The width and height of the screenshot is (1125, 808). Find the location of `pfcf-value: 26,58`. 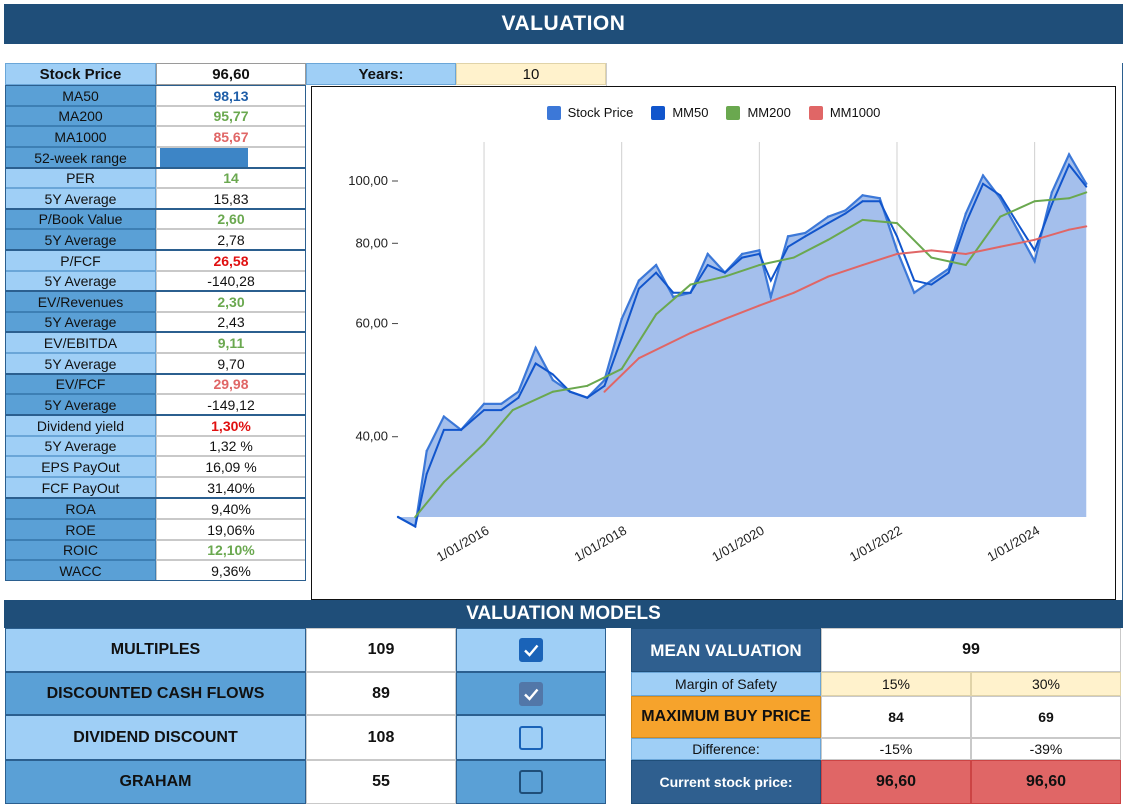

pfcf-value: 26,58 is located at coordinates (231, 260).